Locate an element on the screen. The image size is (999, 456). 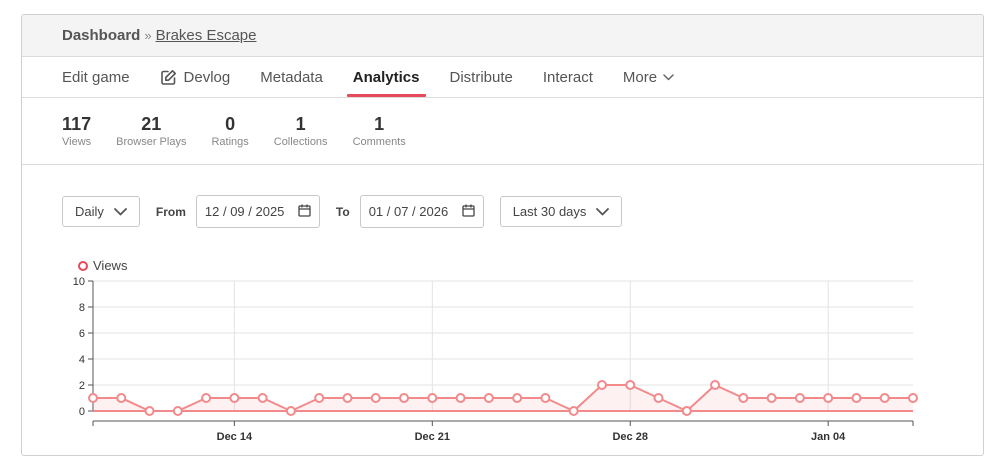
tab-interact: Interact is located at coordinates (568, 77).